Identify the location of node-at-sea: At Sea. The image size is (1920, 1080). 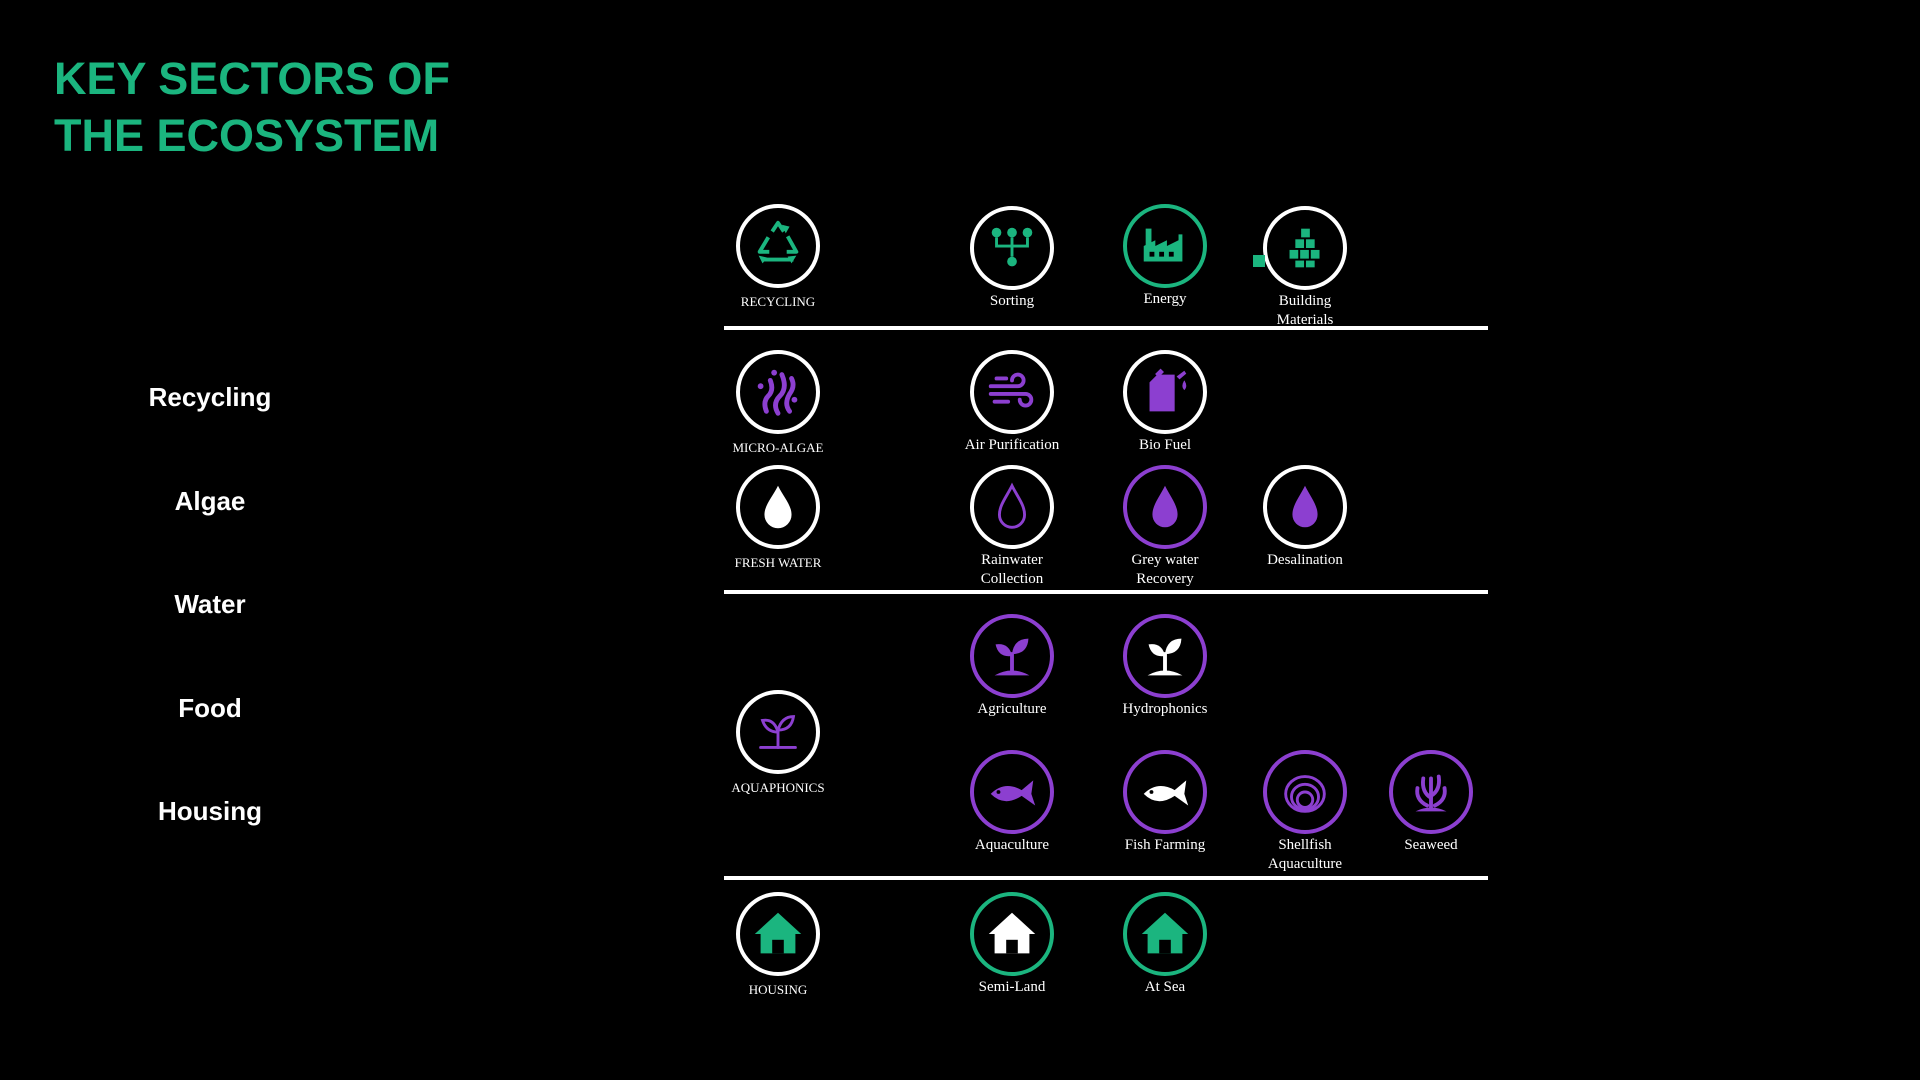
(1165, 944).